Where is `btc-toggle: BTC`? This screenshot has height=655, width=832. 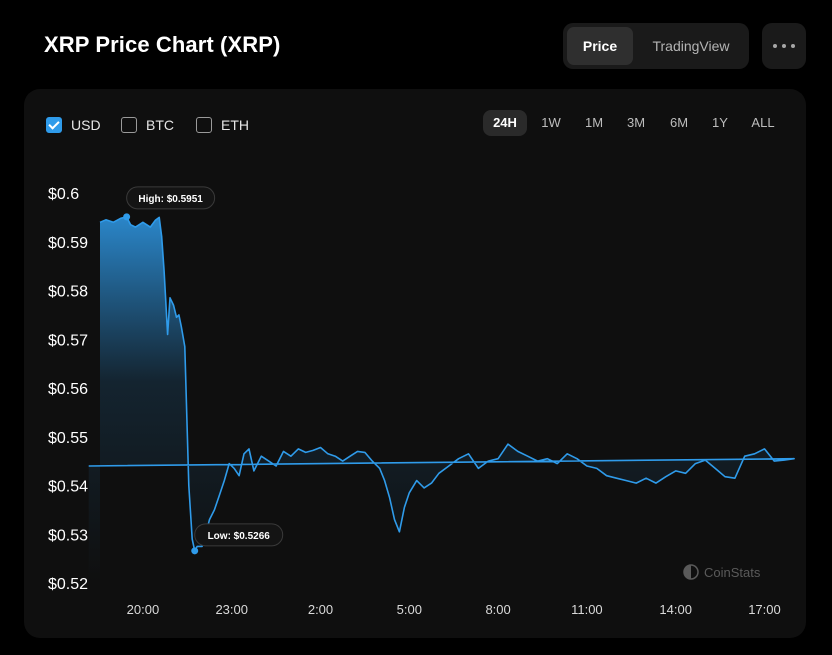 btc-toggle: BTC is located at coordinates (147, 125).